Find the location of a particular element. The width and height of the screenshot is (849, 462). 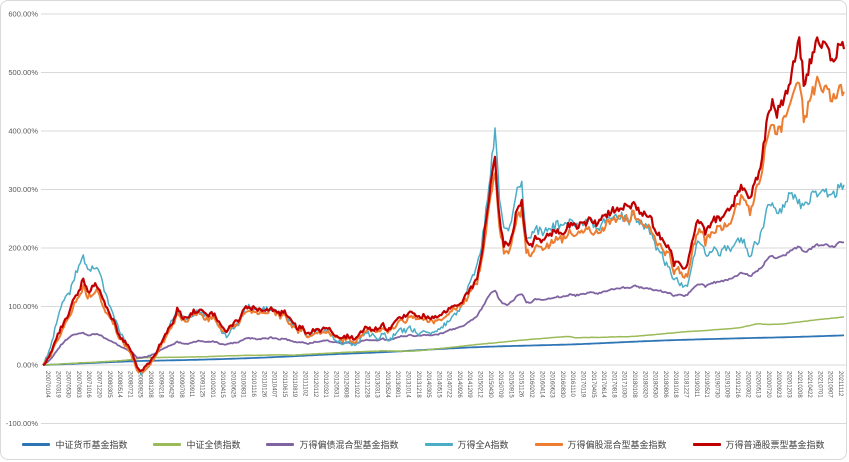

y-tick-label: 400.00% is located at coordinates (23, 131).